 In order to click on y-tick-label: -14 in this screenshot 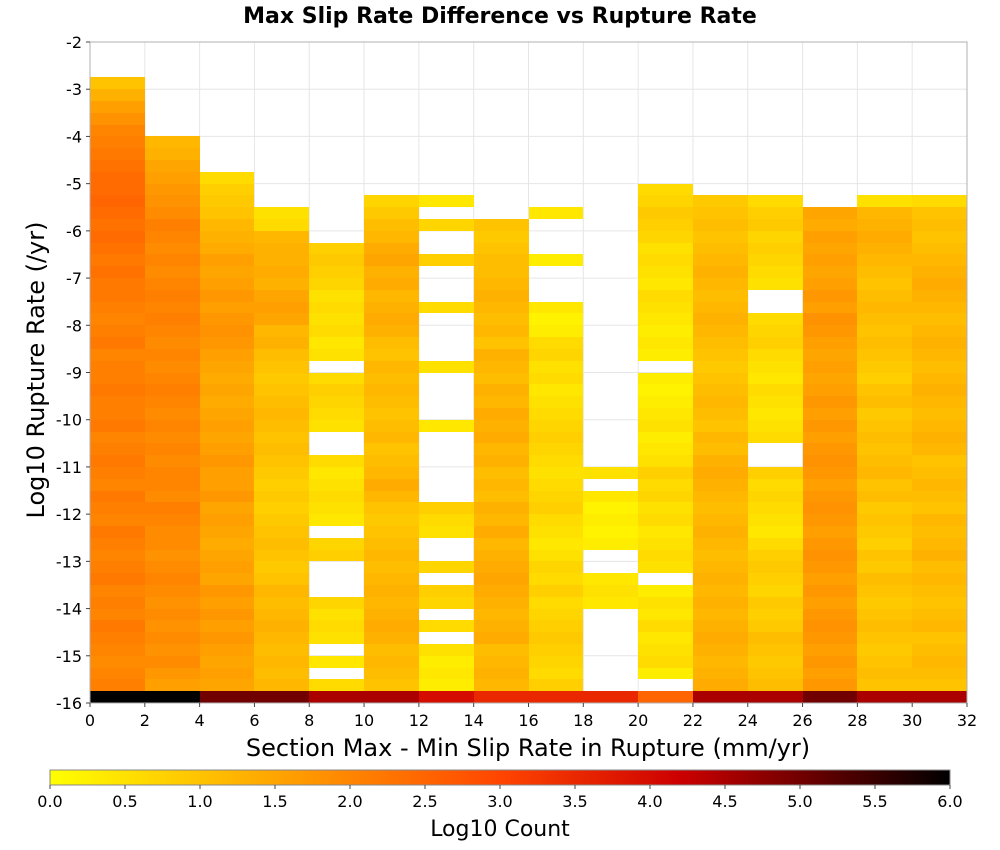, I will do `click(69, 609)`.